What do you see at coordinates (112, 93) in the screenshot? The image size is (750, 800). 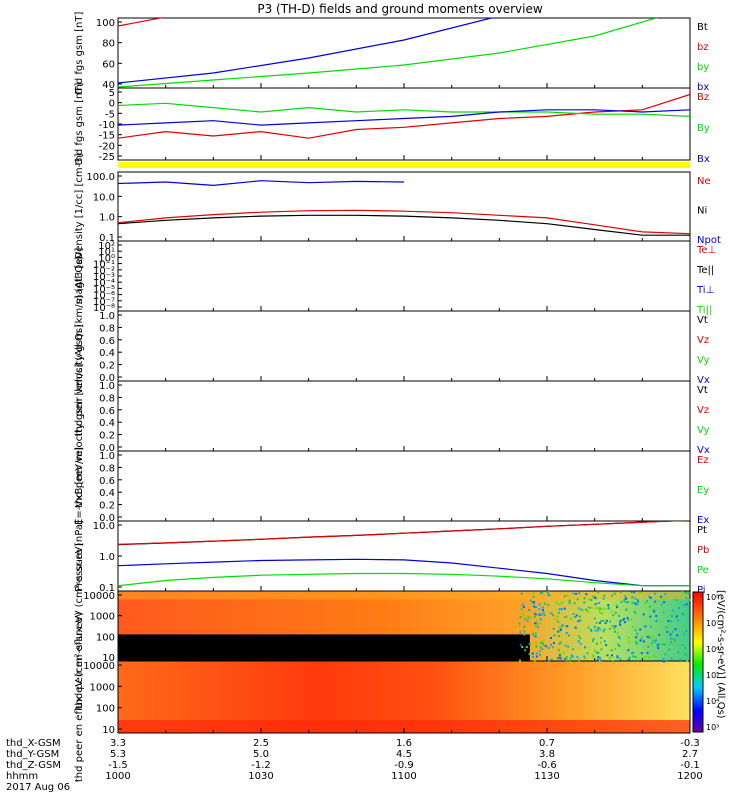 I see `y-tick-label: 5` at bounding box center [112, 93].